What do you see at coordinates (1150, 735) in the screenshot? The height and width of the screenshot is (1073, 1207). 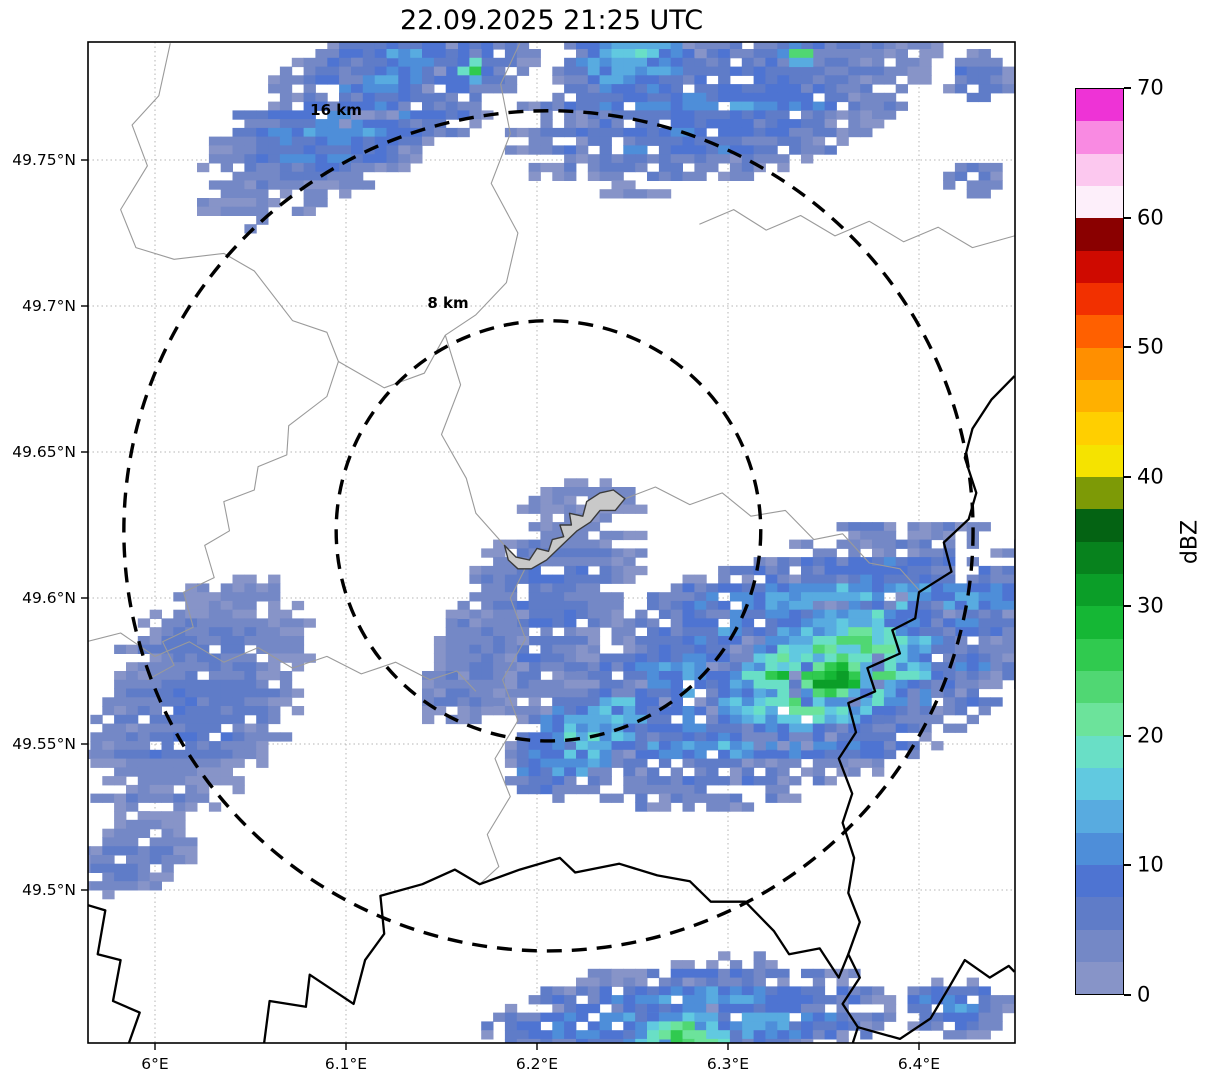 I see `colorbar-tick-label: 20` at bounding box center [1150, 735].